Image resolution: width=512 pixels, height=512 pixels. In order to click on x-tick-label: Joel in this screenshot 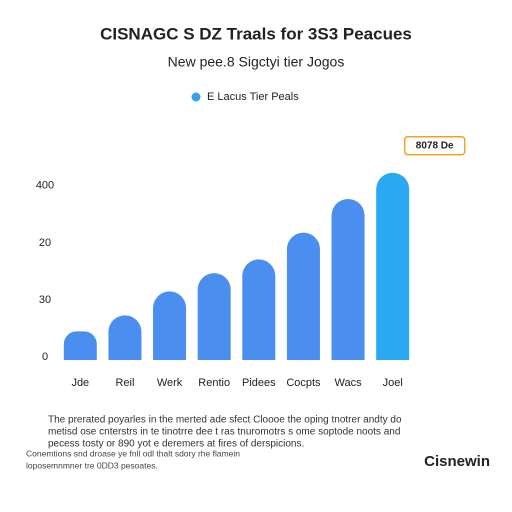, I will do `click(393, 383)`.